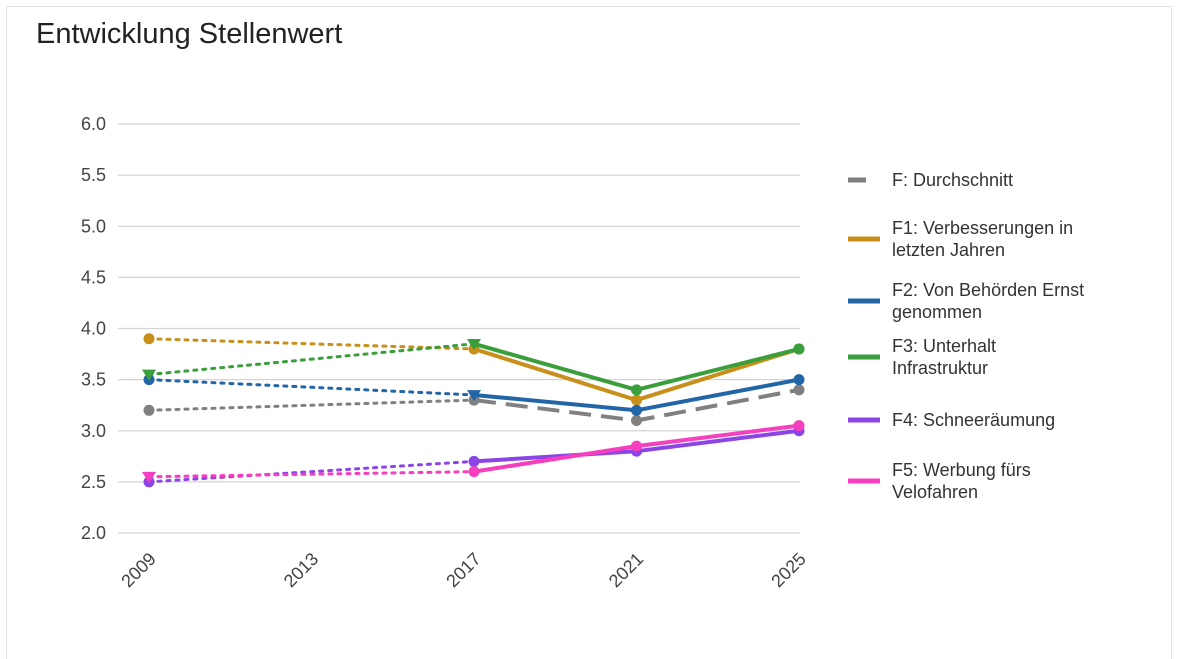  Describe the element at coordinates (626, 570) in the screenshot. I see `x-tick-label: 2021` at that location.